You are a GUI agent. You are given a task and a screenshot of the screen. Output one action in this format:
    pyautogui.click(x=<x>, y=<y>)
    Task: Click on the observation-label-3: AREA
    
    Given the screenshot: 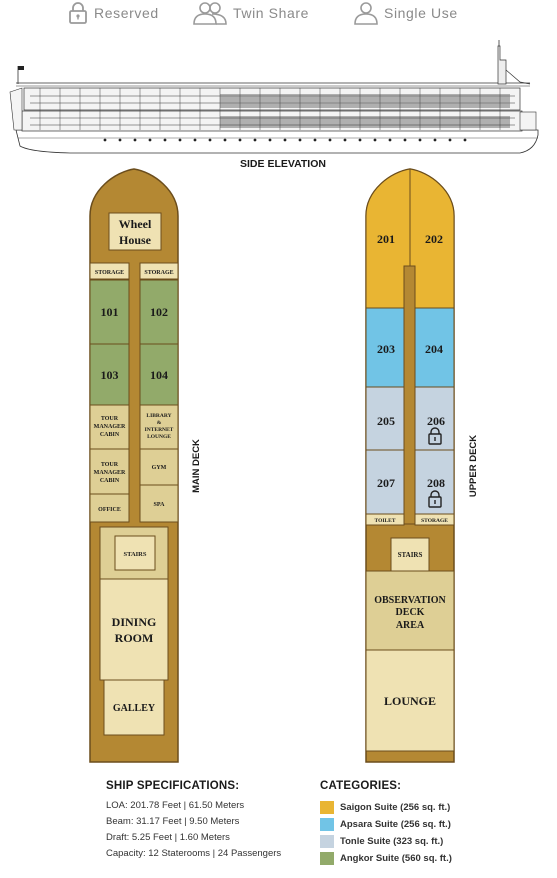 What is the action you would take?
    pyautogui.click(x=410, y=625)
    